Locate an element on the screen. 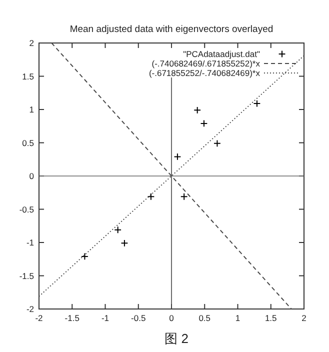 The height and width of the screenshot is (352, 329). y-tick-label: 2 is located at coordinates (31, 43).